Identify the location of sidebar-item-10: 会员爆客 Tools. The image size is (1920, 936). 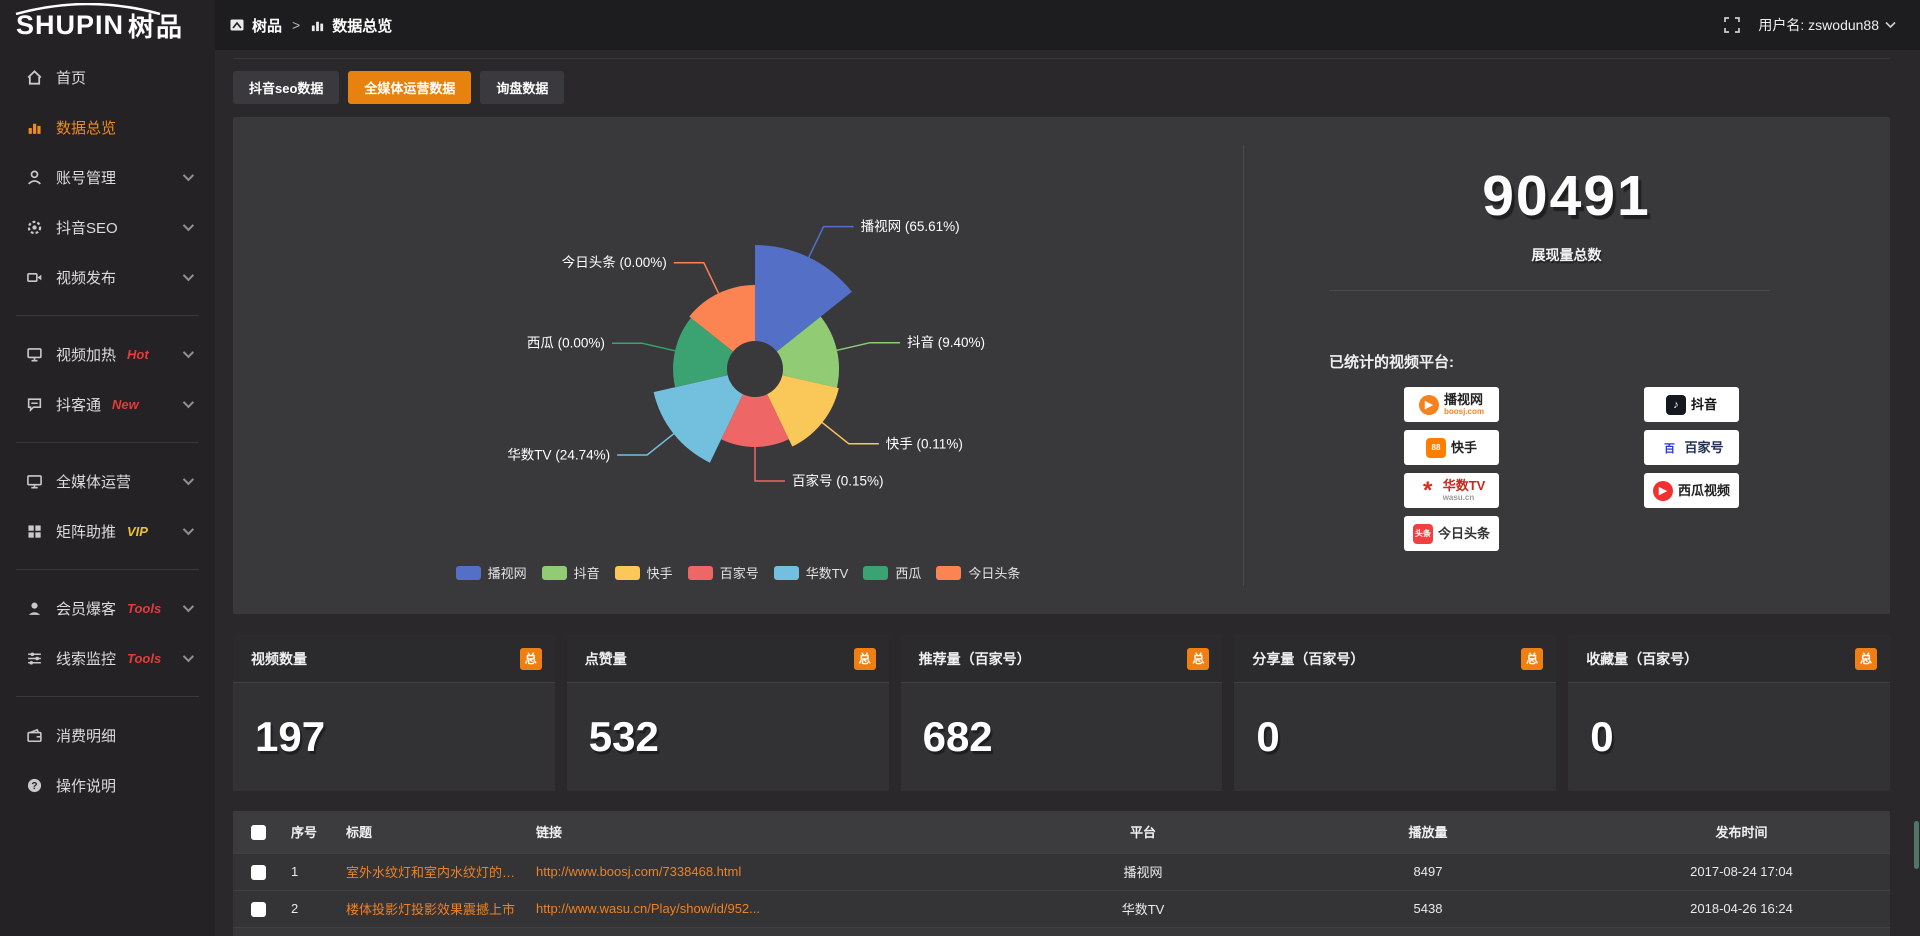
(107, 608).